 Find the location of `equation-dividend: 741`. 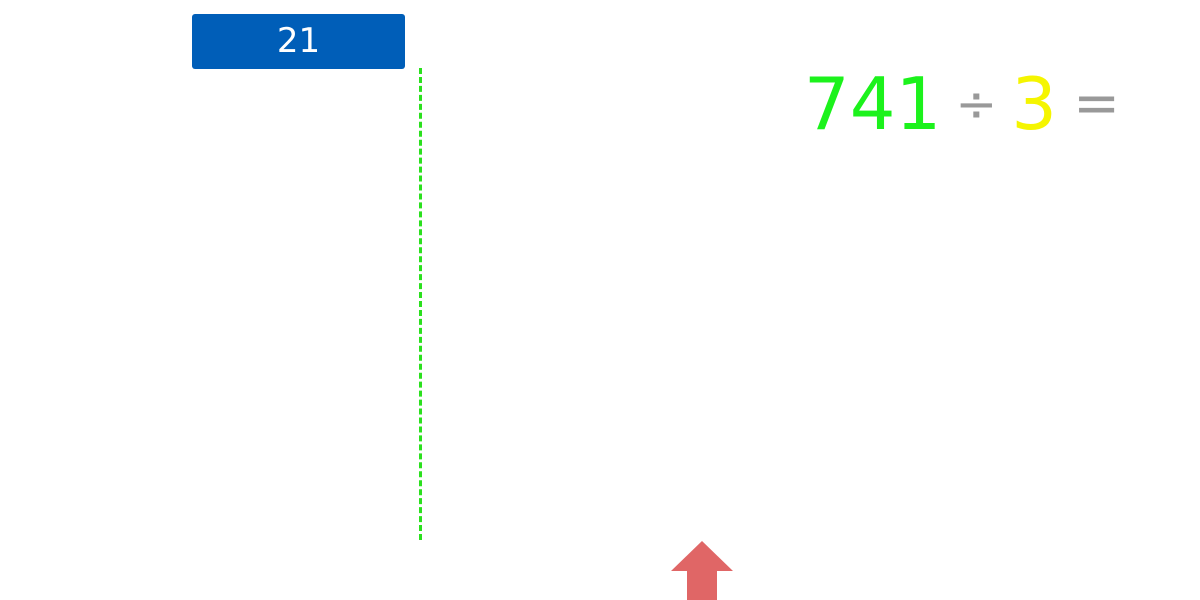

equation-dividend: 741 is located at coordinates (872, 104).